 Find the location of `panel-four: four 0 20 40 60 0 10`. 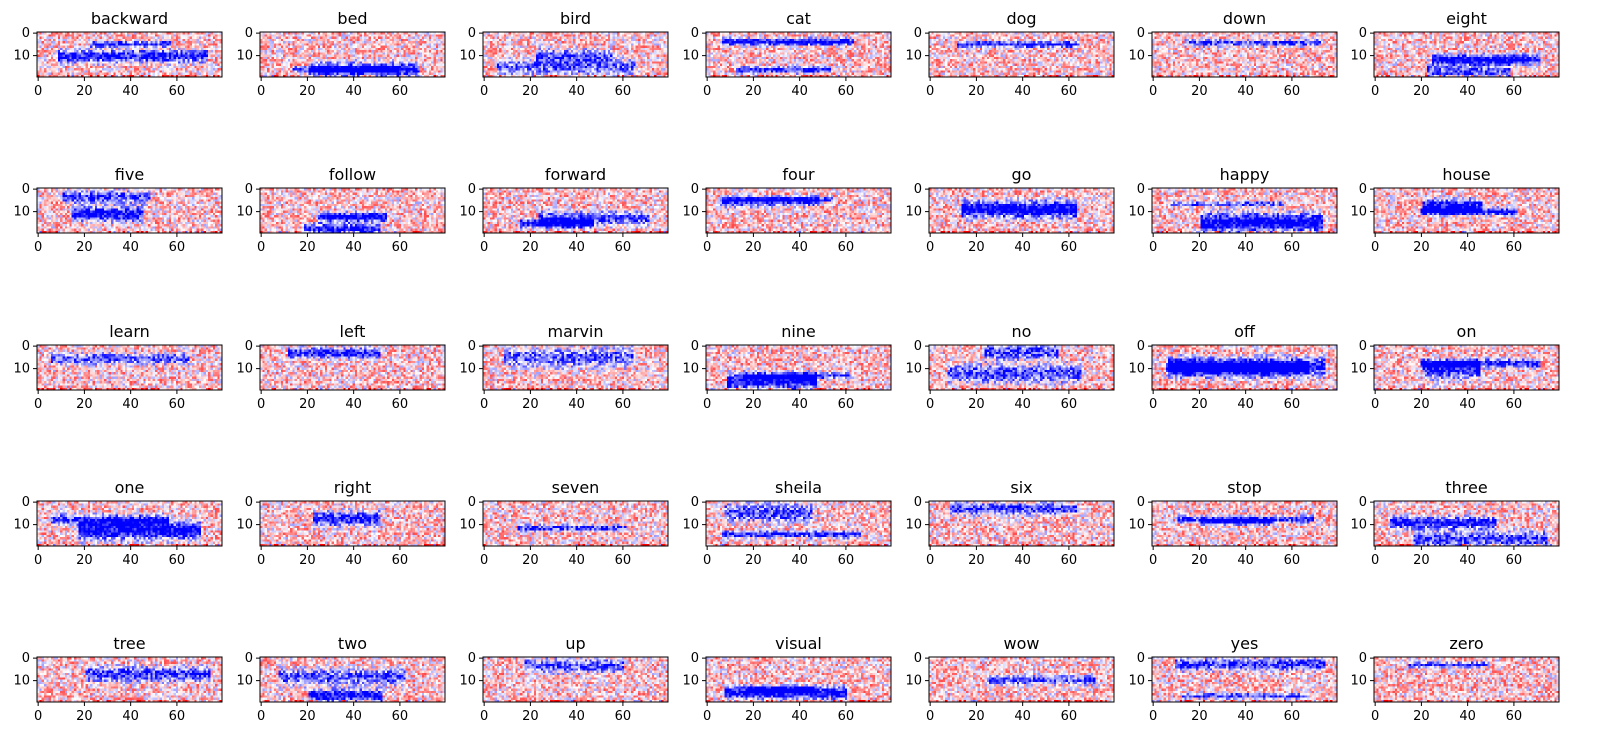

panel-four: four 0 20 40 60 0 10 is located at coordinates (787, 210).